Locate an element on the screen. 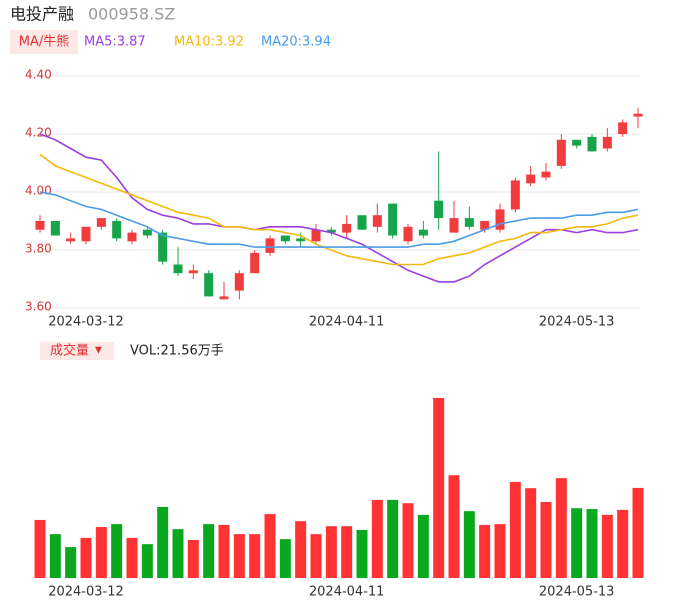 The width and height of the screenshot is (686, 606). ma-line is located at coordinates (339, 219).